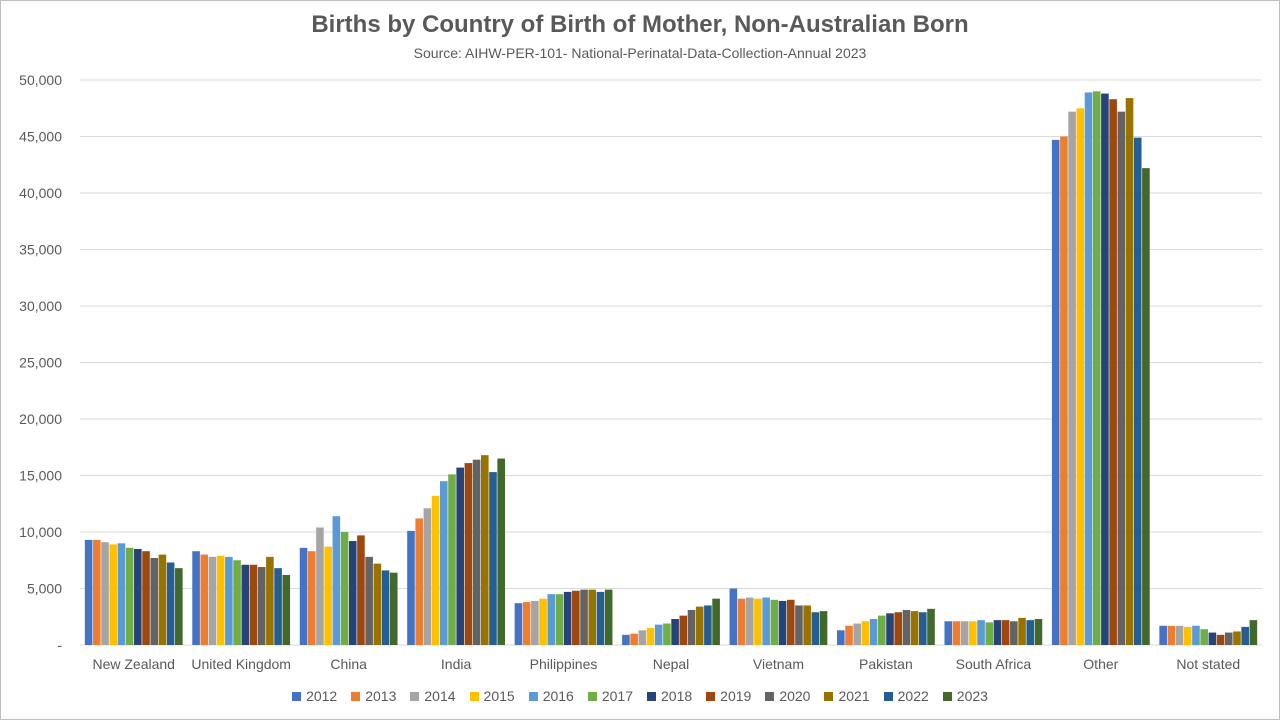  Describe the element at coordinates (778, 664) in the screenshot. I see `x-tick-label: Vietnam` at that location.